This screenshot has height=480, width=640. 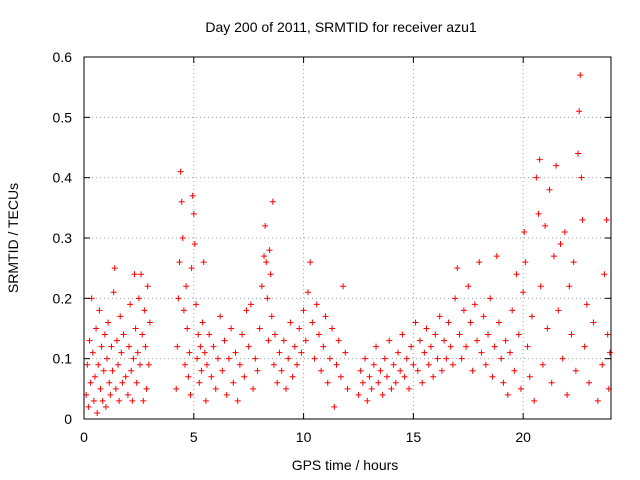 What do you see at coordinates (194, 437) in the screenshot?
I see `x-tick-label: 5` at bounding box center [194, 437].